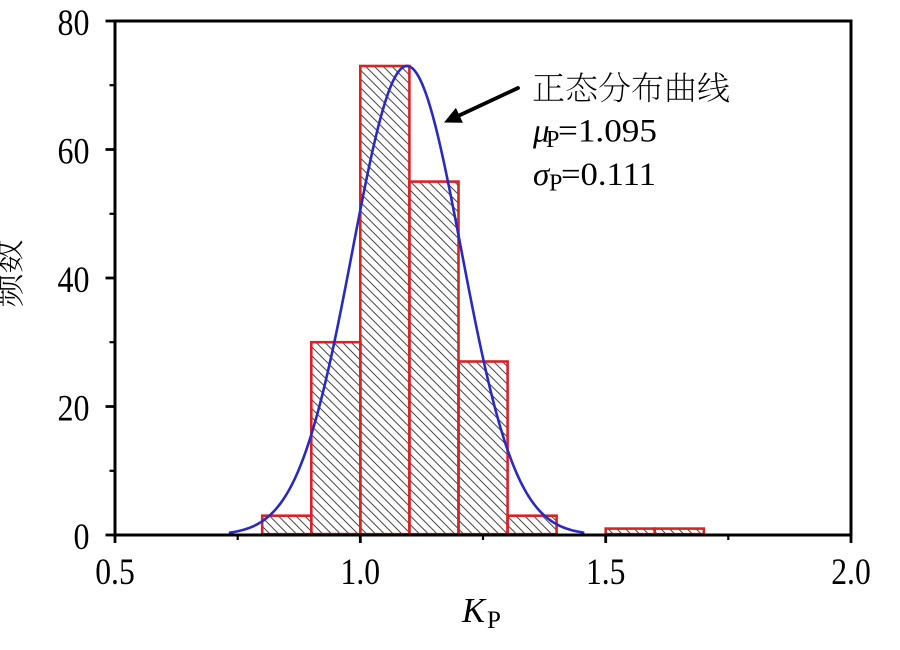  Describe the element at coordinates (594, 177) in the screenshot. I see `svg-text: σP=0.111` at that location.